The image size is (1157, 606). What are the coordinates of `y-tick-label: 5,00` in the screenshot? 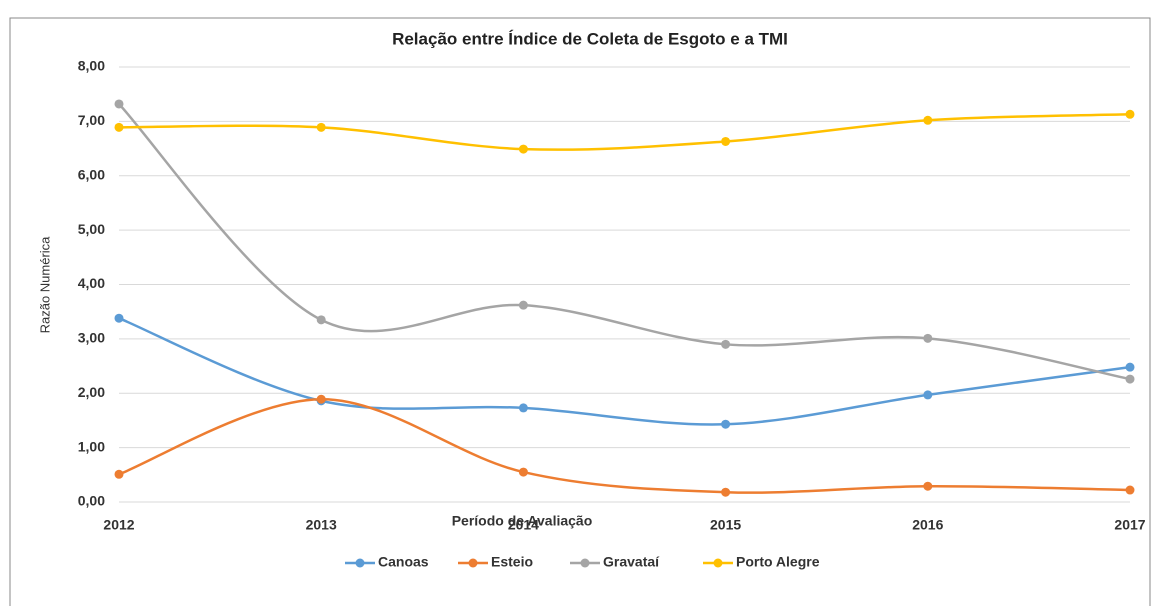 It's located at (91, 229).